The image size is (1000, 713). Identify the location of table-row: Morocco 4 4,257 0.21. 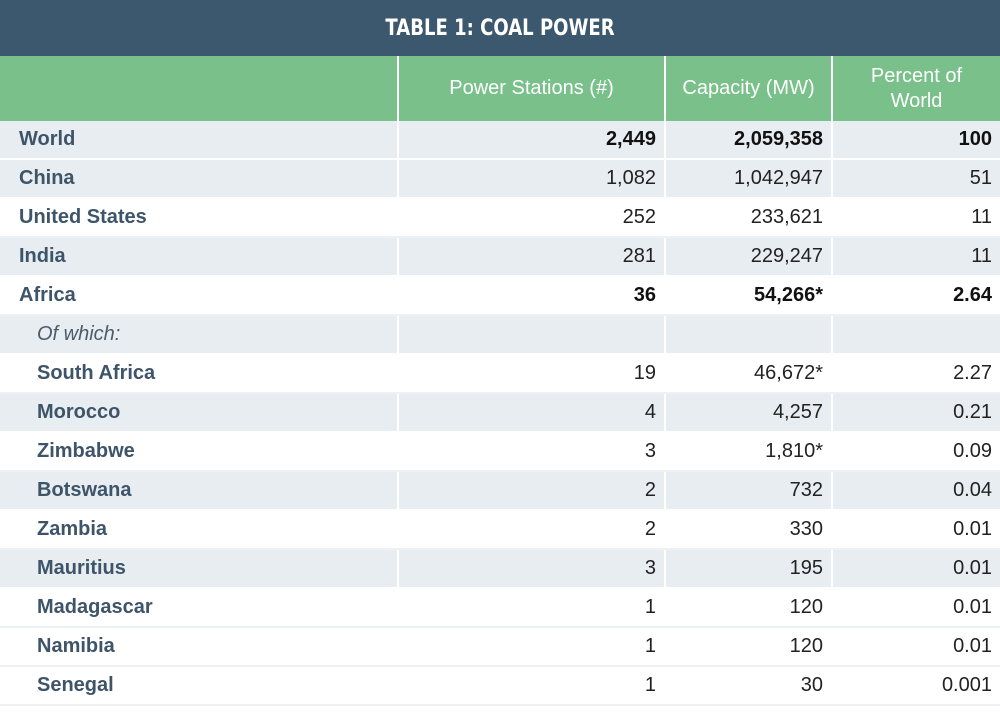
(500, 413).